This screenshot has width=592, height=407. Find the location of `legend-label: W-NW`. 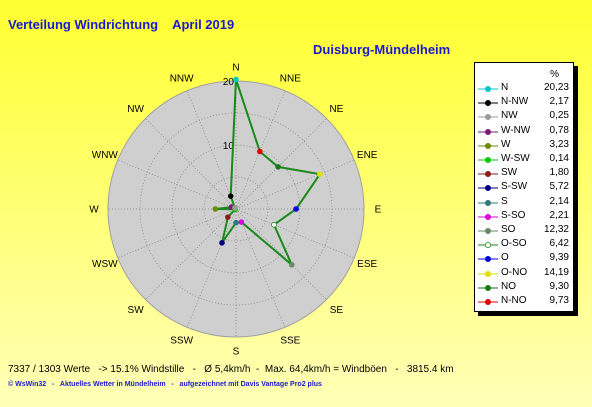

legend-label: W-NW is located at coordinates (516, 130).